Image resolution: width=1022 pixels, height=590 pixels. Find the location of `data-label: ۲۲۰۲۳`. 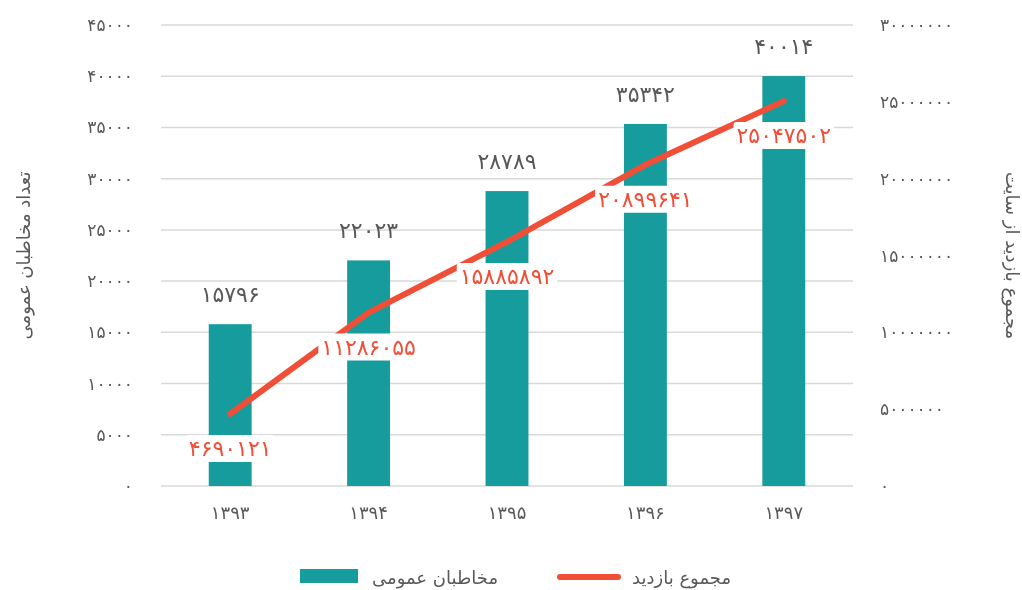

data-label: ۲۲۰۲۳ is located at coordinates (369, 231).